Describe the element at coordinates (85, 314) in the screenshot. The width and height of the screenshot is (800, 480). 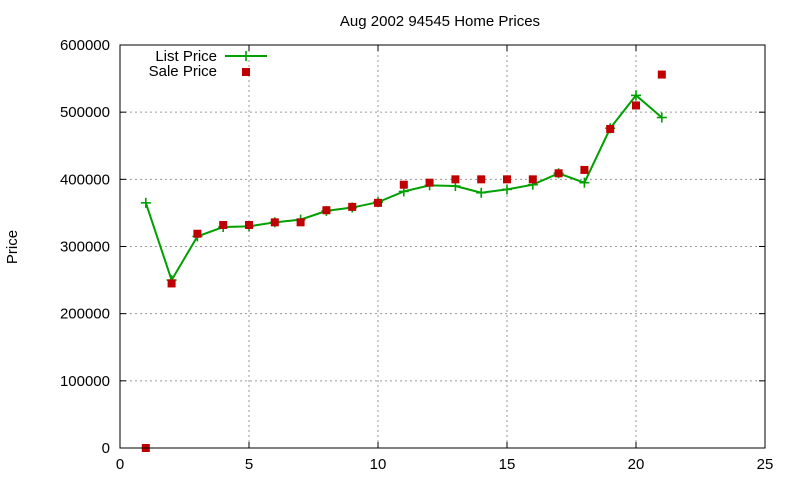
I see `y-tick-label: 200000` at that location.